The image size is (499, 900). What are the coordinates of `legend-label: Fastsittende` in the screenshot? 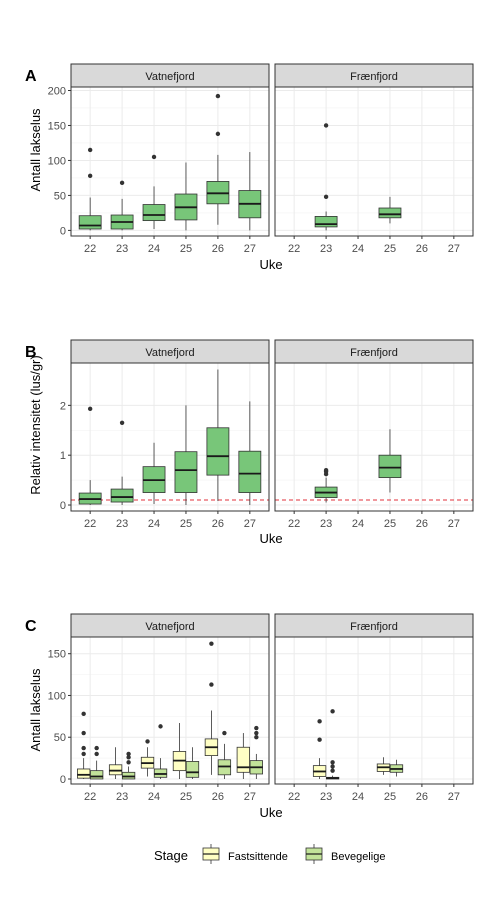 It's located at (258, 857).